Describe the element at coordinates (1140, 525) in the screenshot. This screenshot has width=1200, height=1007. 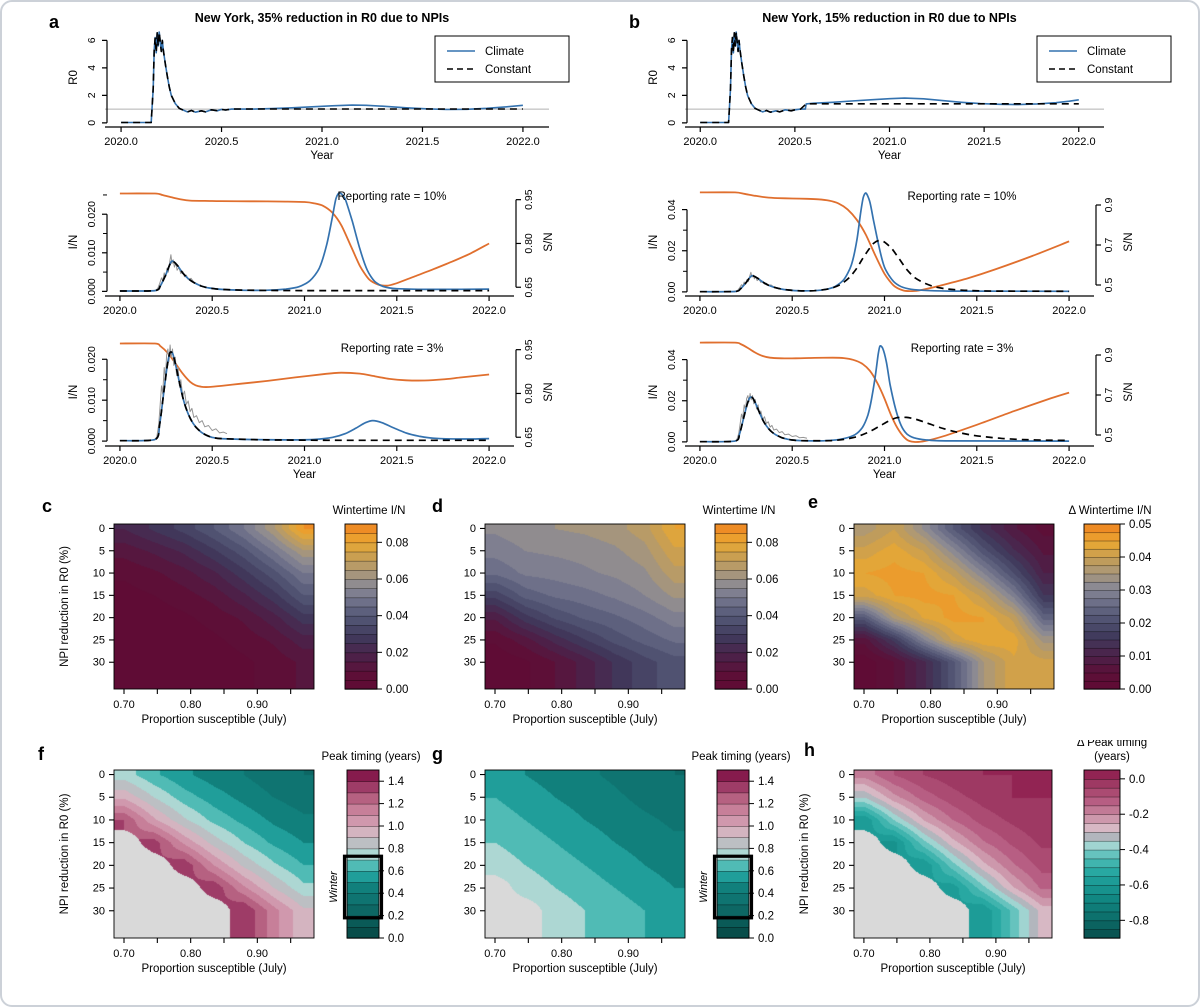
I see `svg-text: 0.05` at that location.